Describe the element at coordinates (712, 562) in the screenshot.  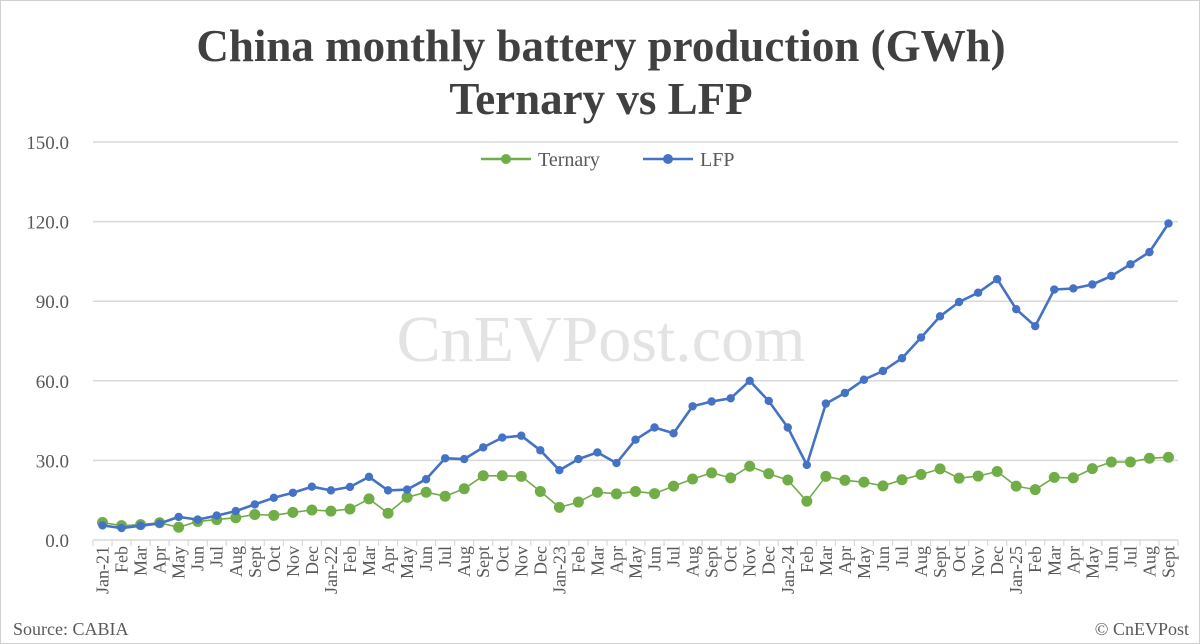
I see `x-tick-label: Sept` at that location.